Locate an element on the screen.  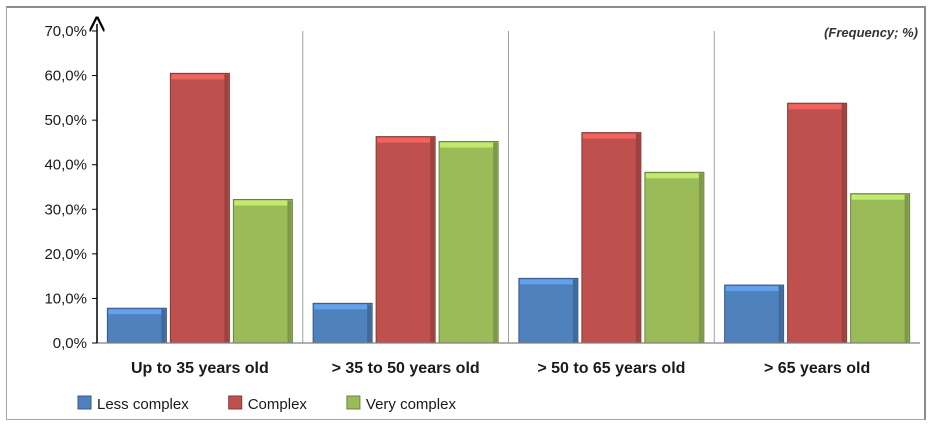
legend-label: Complex is located at coordinates (278, 404).